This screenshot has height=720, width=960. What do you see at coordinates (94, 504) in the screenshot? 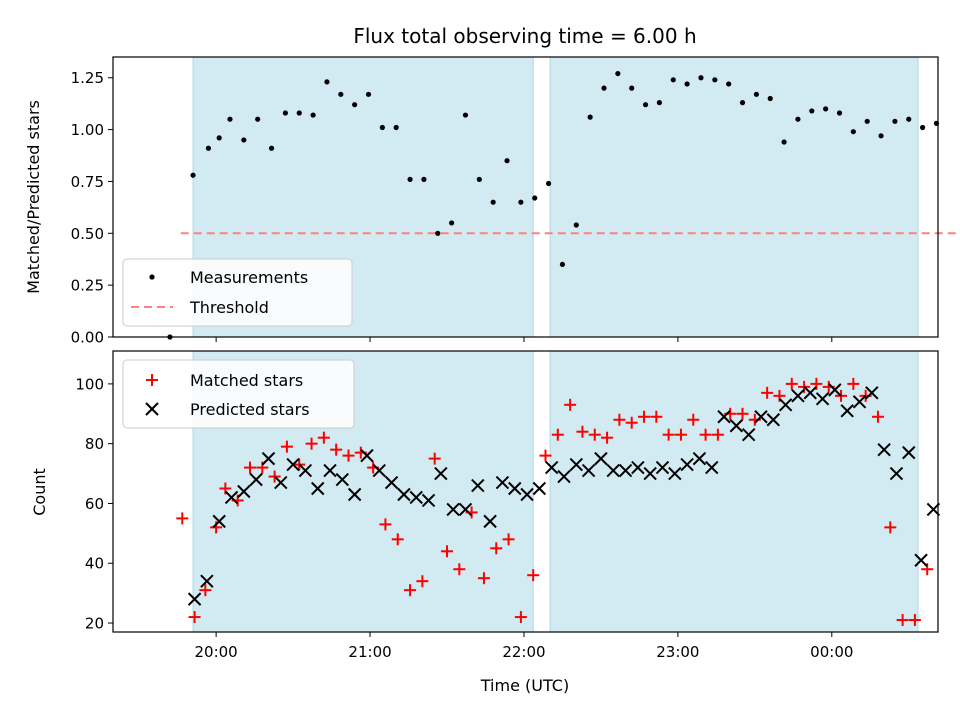
I see `y-tick-label: 60` at bounding box center [94, 504].